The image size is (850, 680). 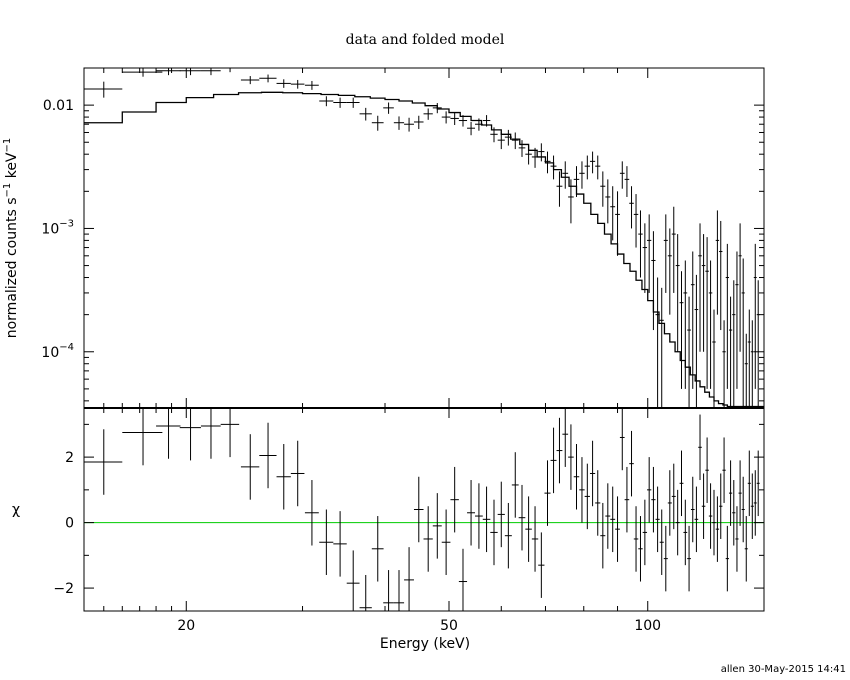 What do you see at coordinates (57, 351) in the screenshot?
I see `y-tick-label: 10⁻⁴` at bounding box center [57, 351].